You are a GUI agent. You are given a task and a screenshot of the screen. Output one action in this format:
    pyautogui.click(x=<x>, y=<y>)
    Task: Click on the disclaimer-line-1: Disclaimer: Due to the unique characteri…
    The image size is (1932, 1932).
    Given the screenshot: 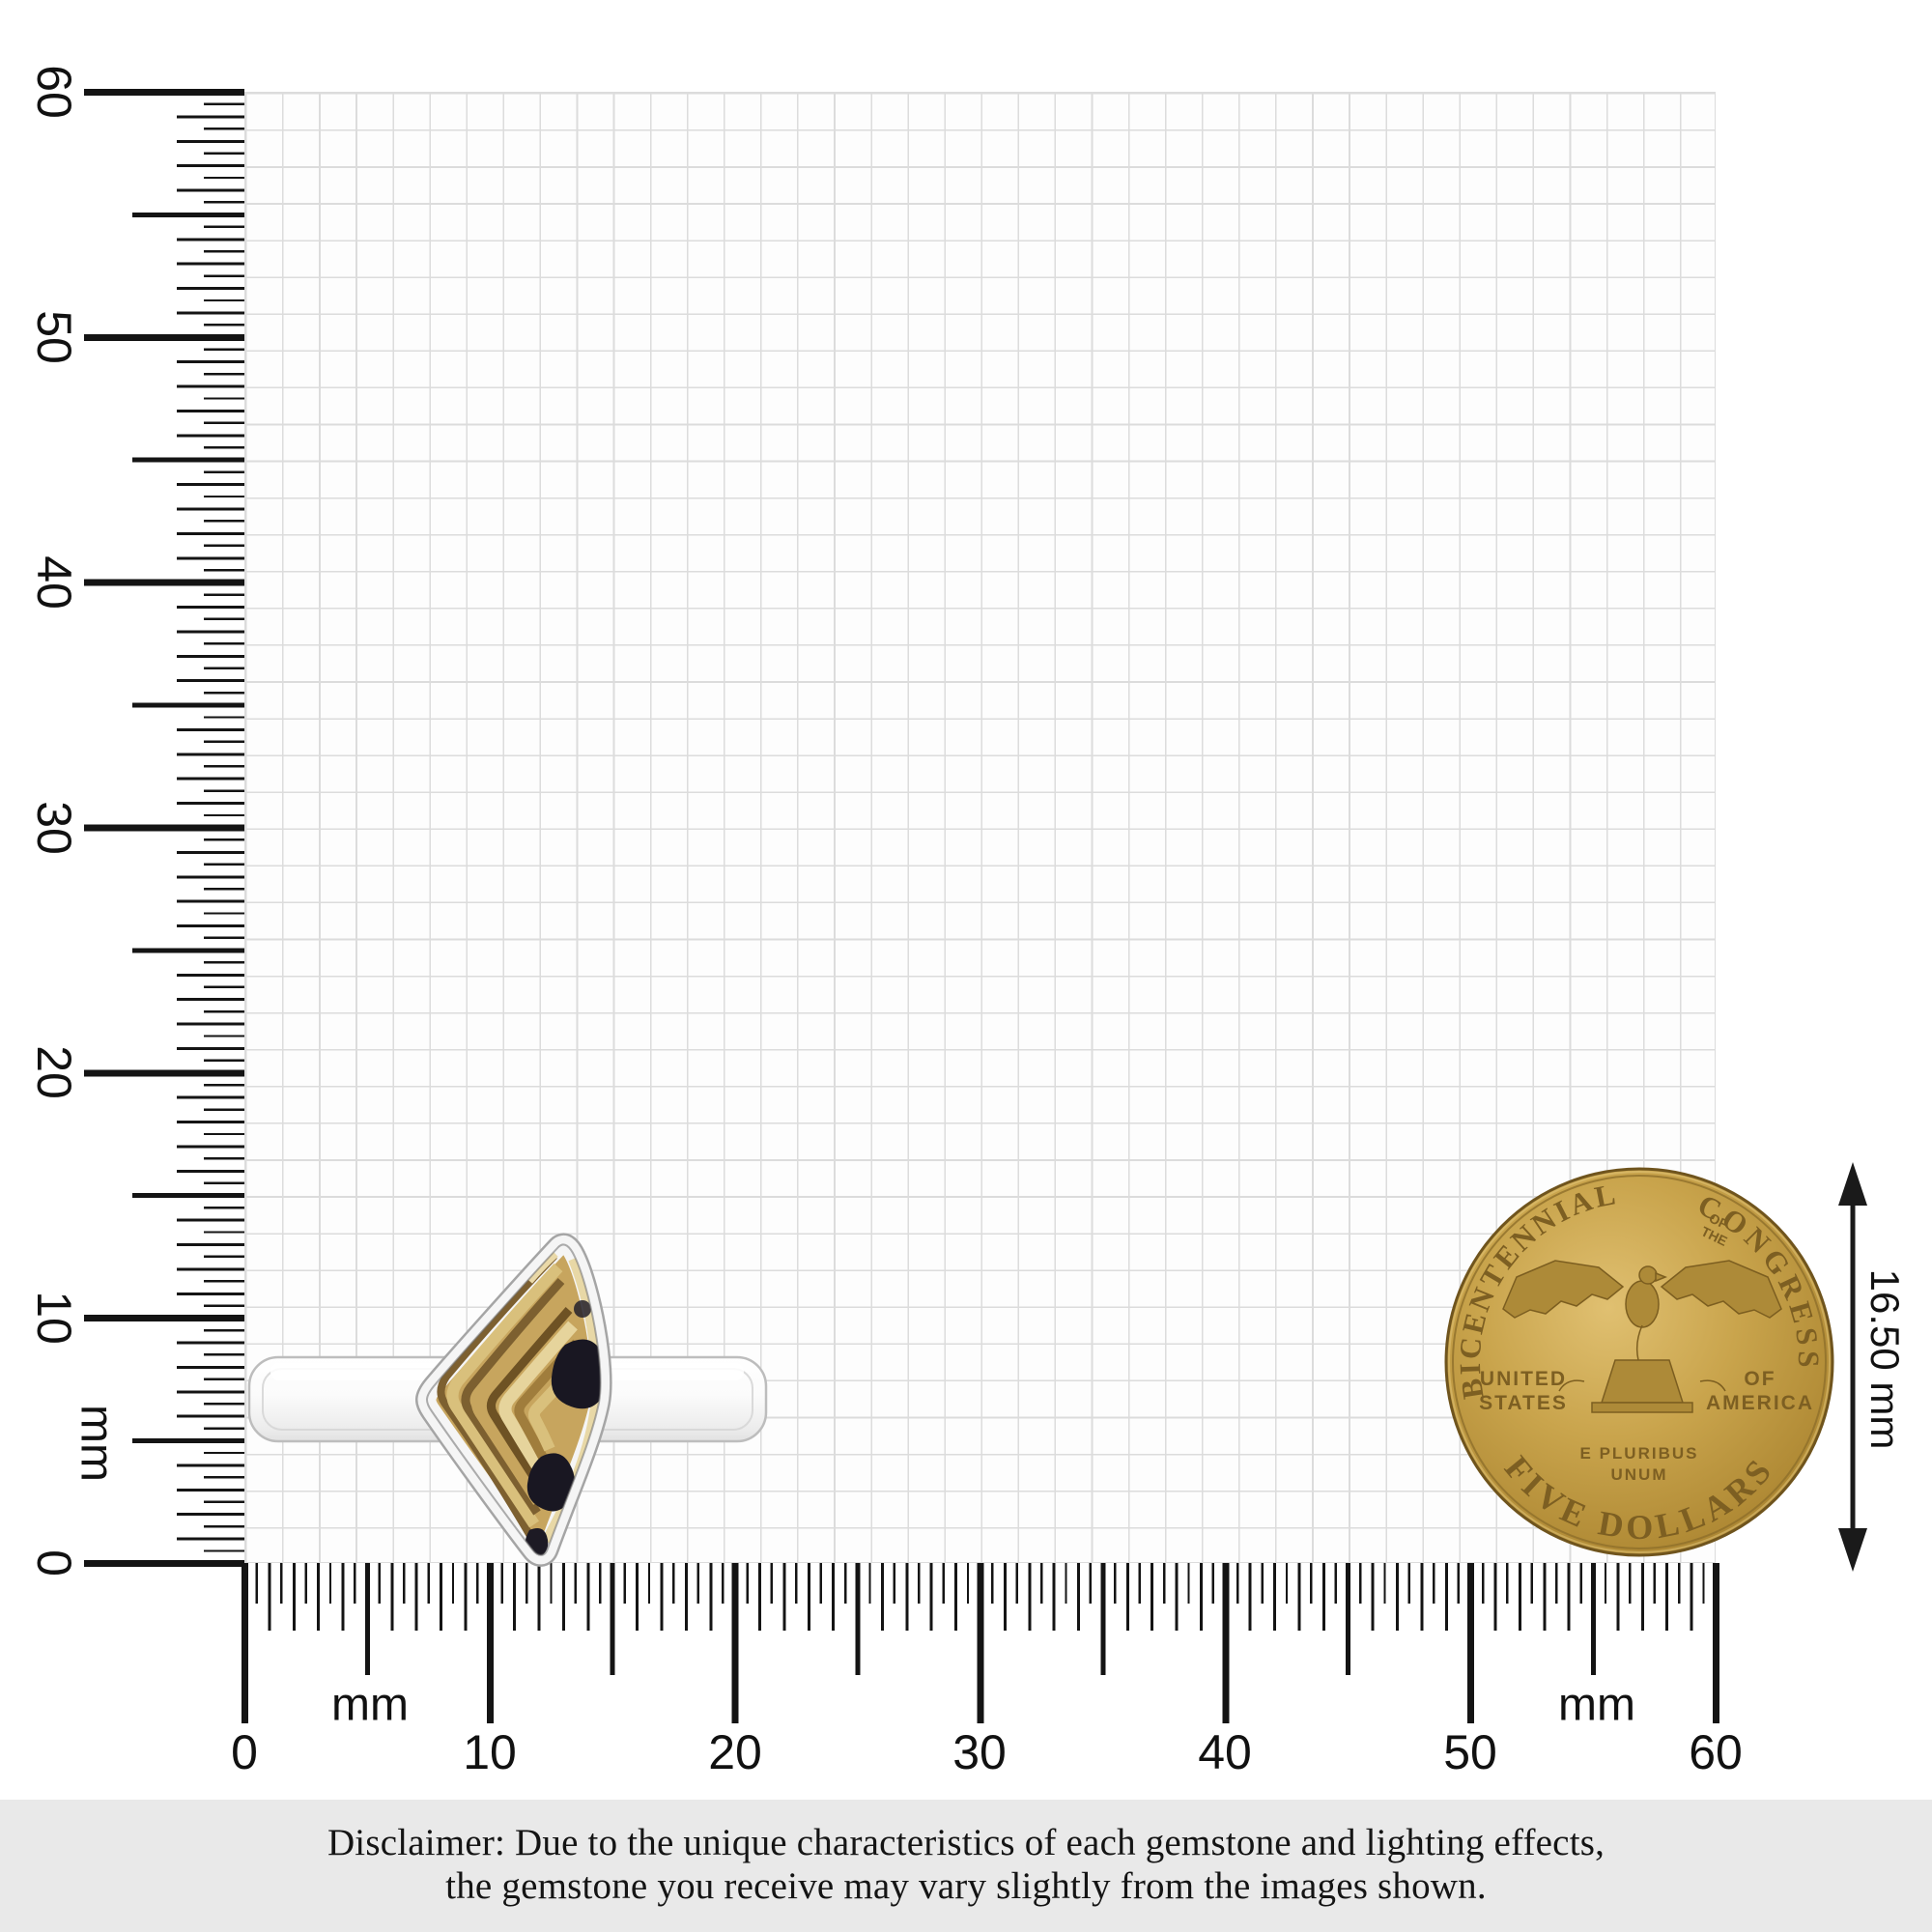 What is the action you would take?
    pyautogui.click(x=966, y=1842)
    